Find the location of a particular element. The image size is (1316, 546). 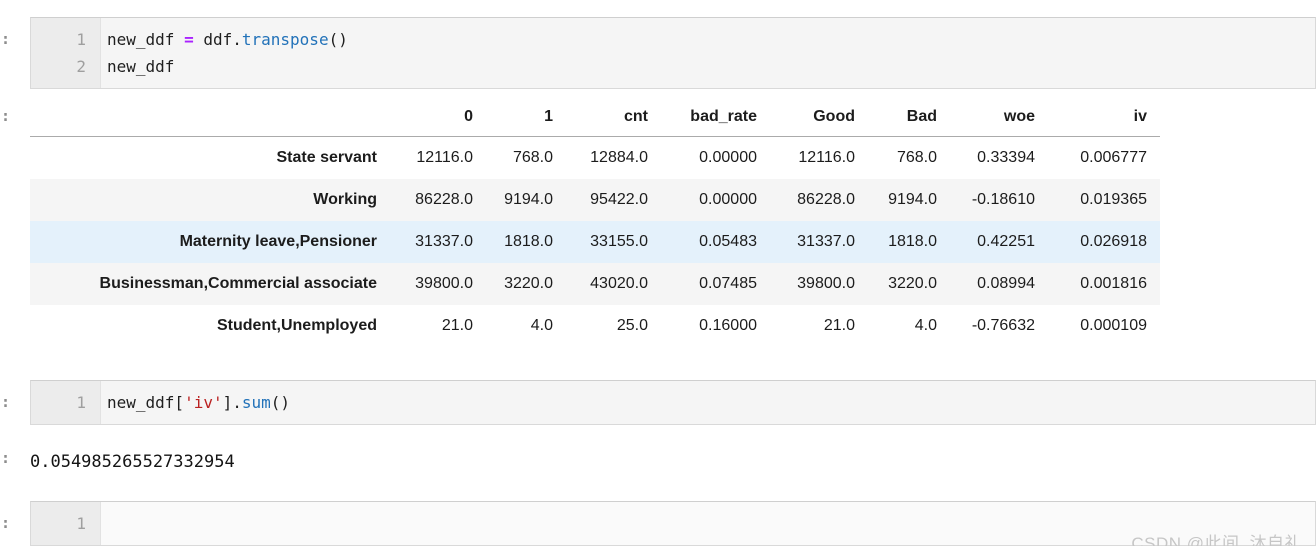

output-area-row-2: : 0.054985265527332954 is located at coordinates (658, 461).